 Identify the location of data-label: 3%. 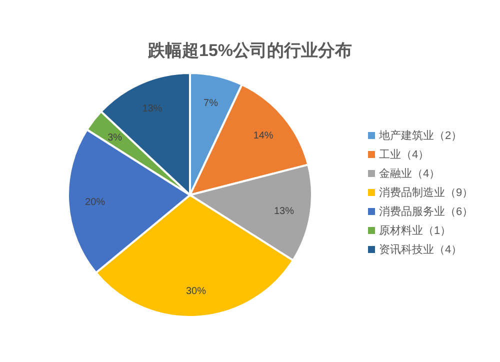
(115, 138).